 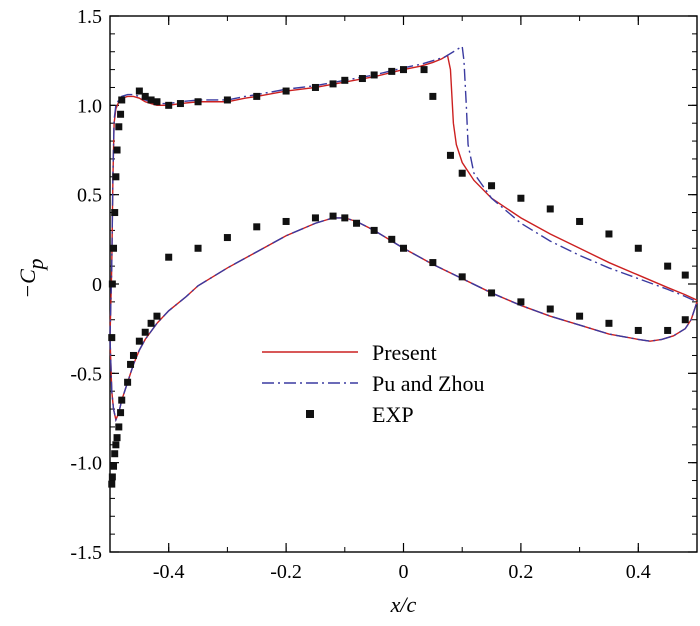 I want to click on y-tick-label: 1.5, so click(x=89, y=17).